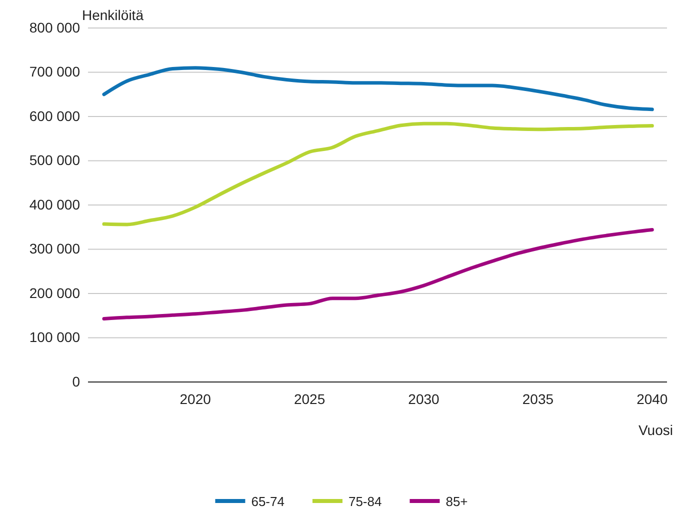 The image size is (683, 511). What do you see at coordinates (54, 292) in the screenshot?
I see `y-tick-label: 200 000` at bounding box center [54, 292].